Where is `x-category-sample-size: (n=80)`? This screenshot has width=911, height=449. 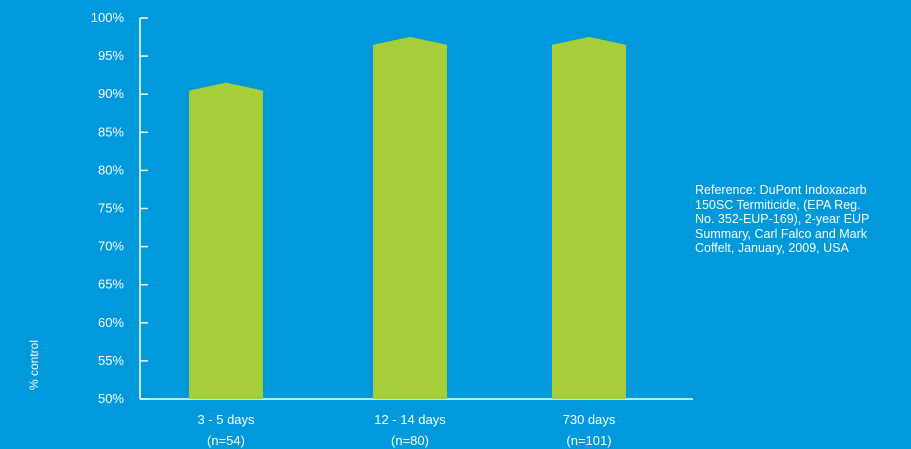 x-category-sample-size: (n=80) is located at coordinates (410, 440).